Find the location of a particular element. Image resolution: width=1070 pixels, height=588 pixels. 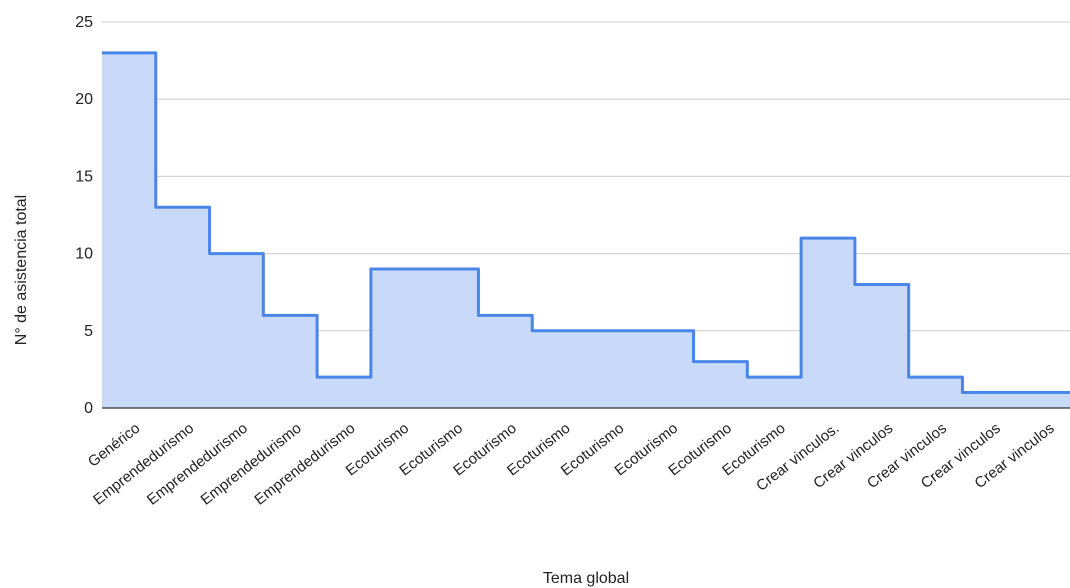

x-axis-title: Tema global is located at coordinates (586, 578).